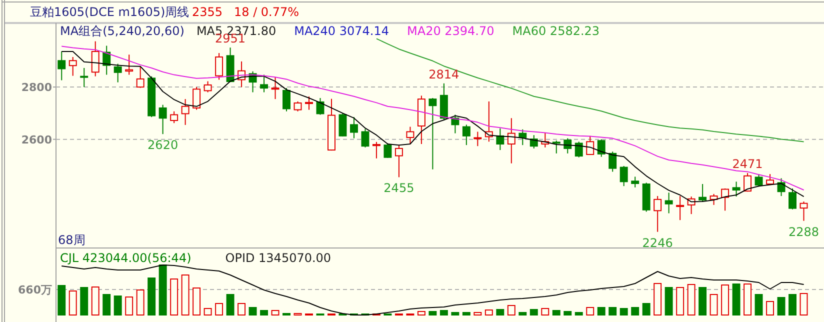 Image resolution: width=824 pixels, height=322 pixels. I want to click on annotation: 2814, so click(444, 74).